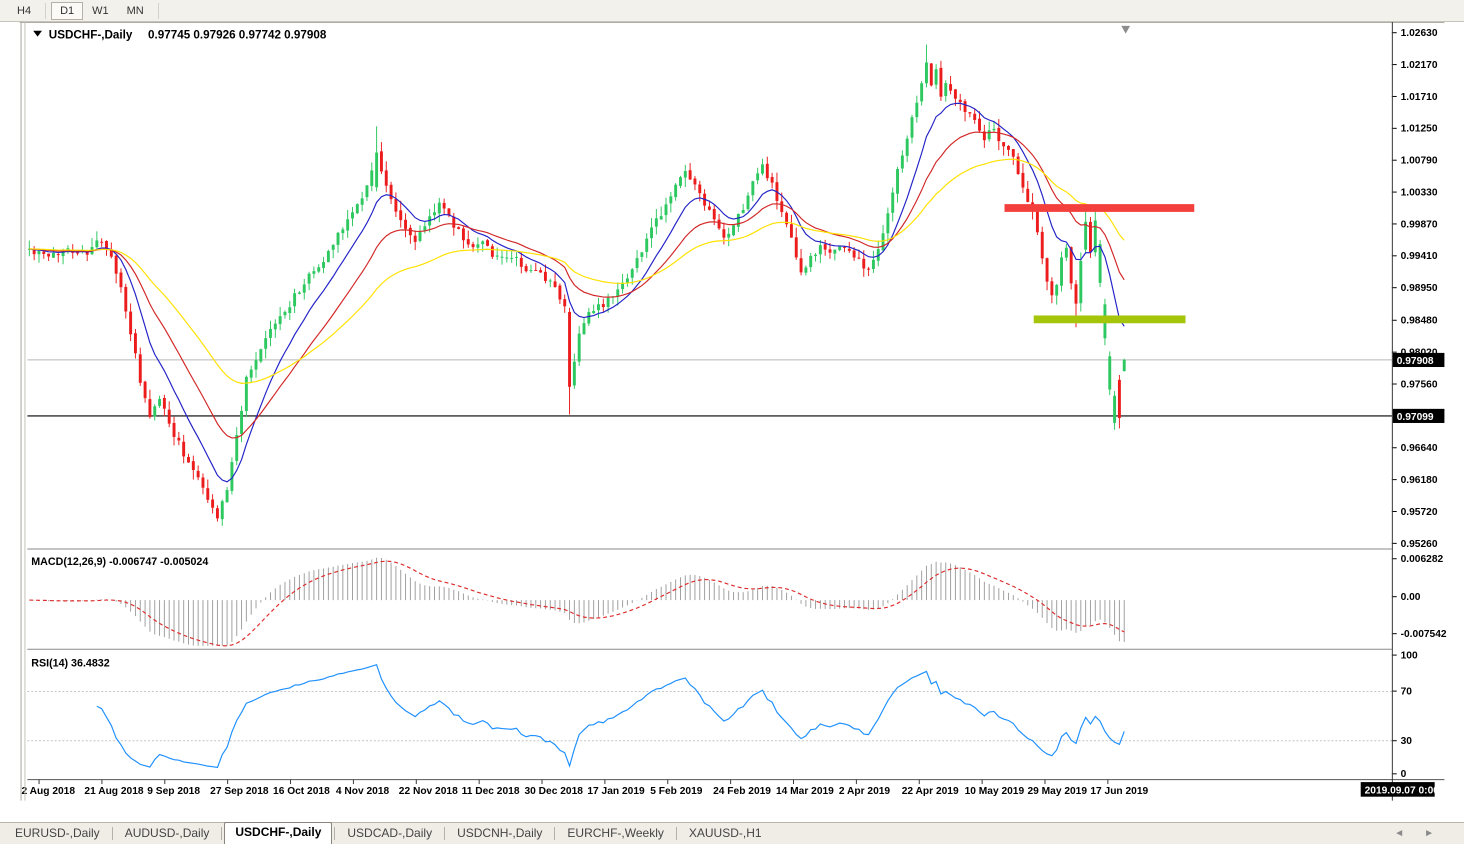  Describe the element at coordinates (1419, 33) in the screenshot. I see `price-tick-label: 1.02630` at that location.